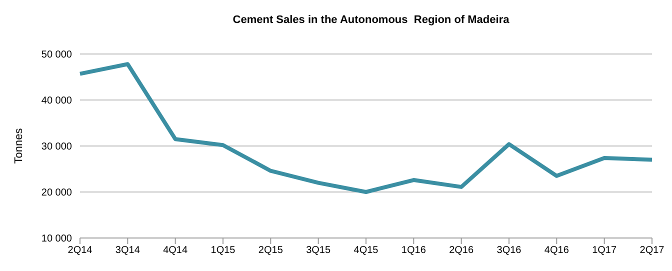 This screenshot has height=271, width=672. I want to click on x-tick-label: 1Q15, so click(223, 250).